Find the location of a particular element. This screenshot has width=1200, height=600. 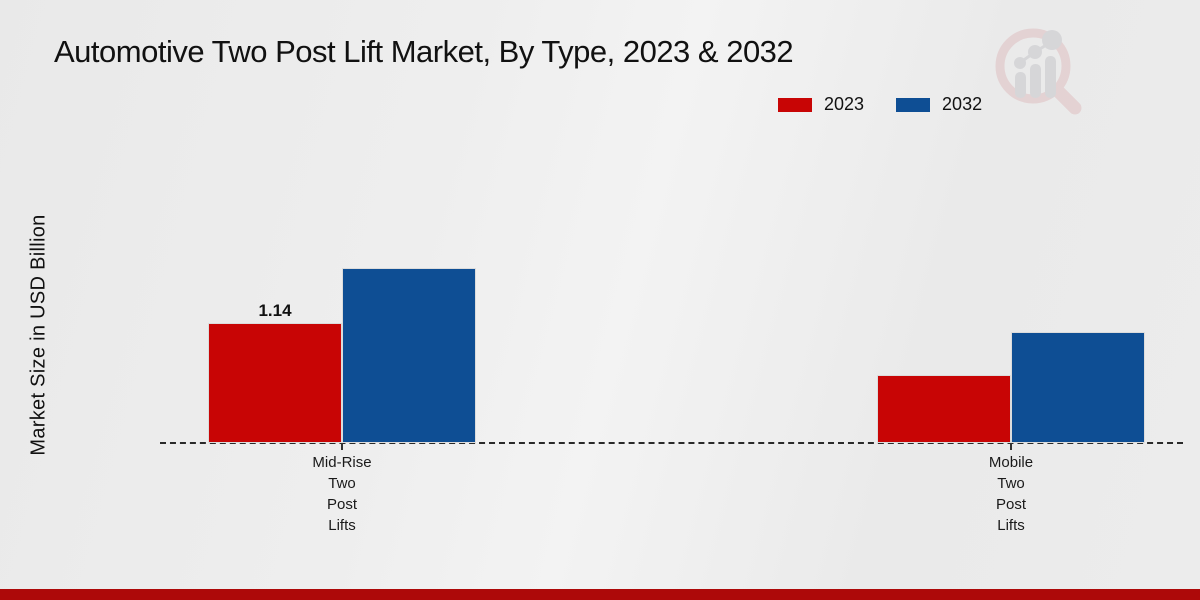

bar-value-label: 1.14 is located at coordinates (275, 310).